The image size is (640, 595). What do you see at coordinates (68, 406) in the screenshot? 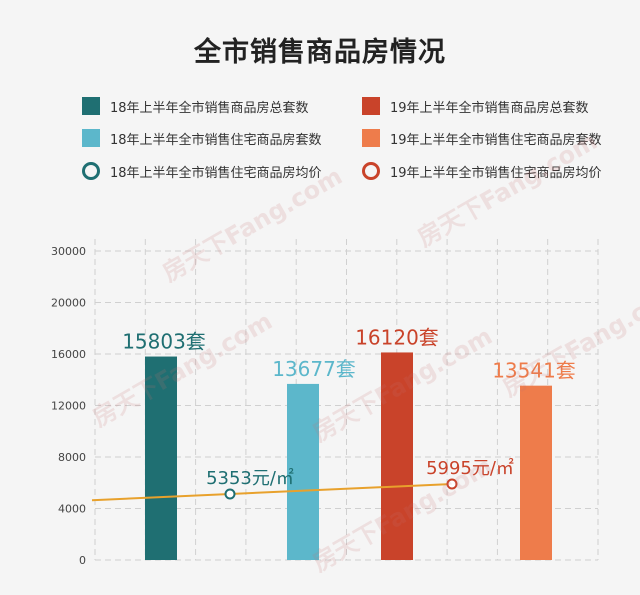
I see `y-tick-label: 12000` at bounding box center [68, 406].